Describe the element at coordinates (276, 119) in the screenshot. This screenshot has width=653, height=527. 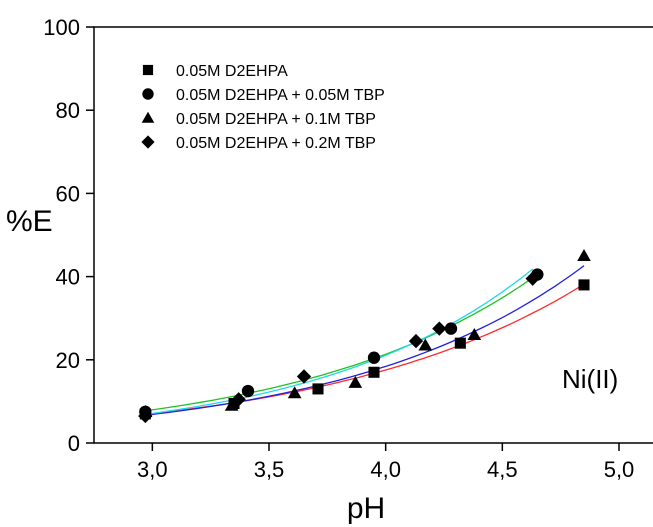
I see `legend-label-2: 0.05M D2EHPA + 0.1M TBP` at that location.